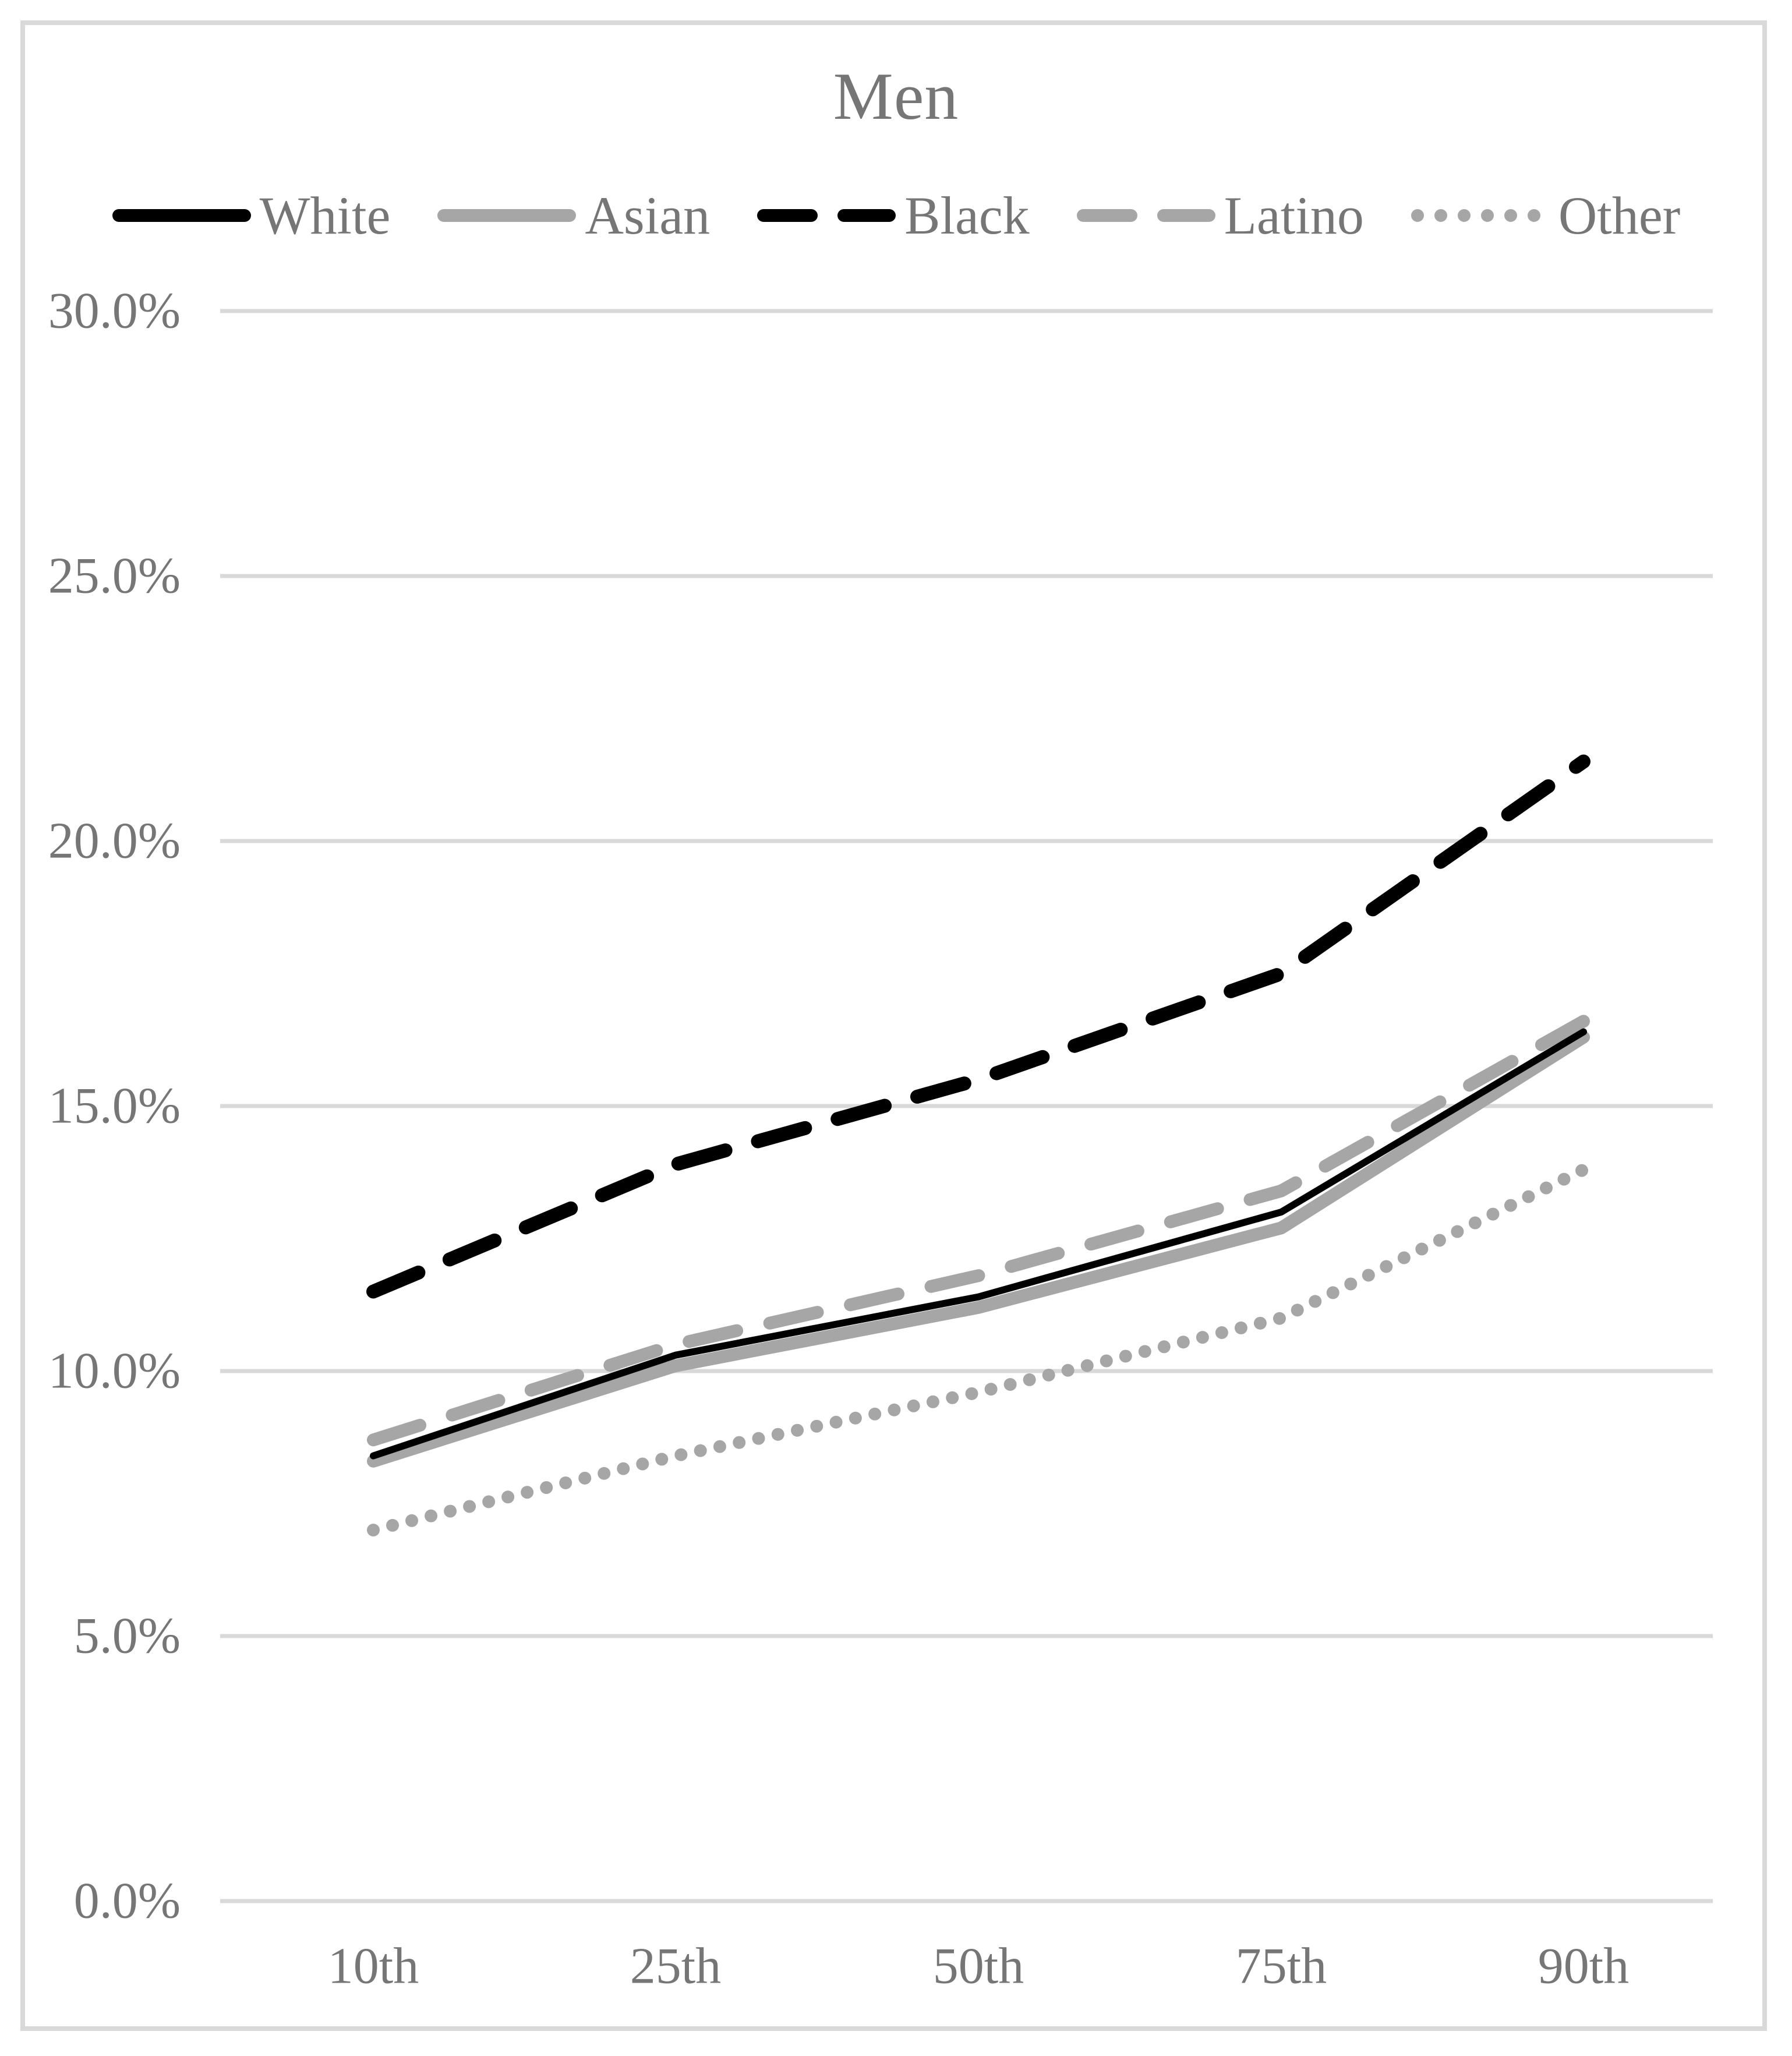 This screenshot has width=1792, height=2056. I want to click on legend-item-black: Black, so click(893, 216).